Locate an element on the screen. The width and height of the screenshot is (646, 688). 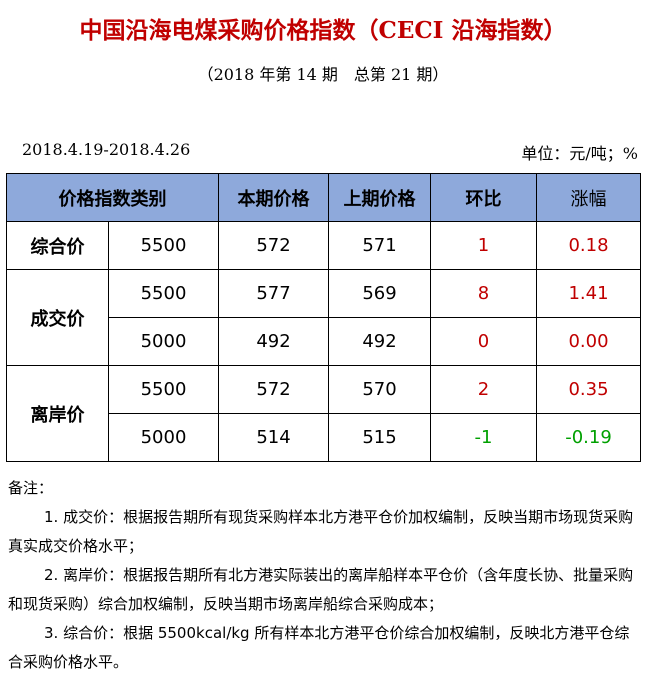
category-cell: 离岸价 is located at coordinates (57, 413).